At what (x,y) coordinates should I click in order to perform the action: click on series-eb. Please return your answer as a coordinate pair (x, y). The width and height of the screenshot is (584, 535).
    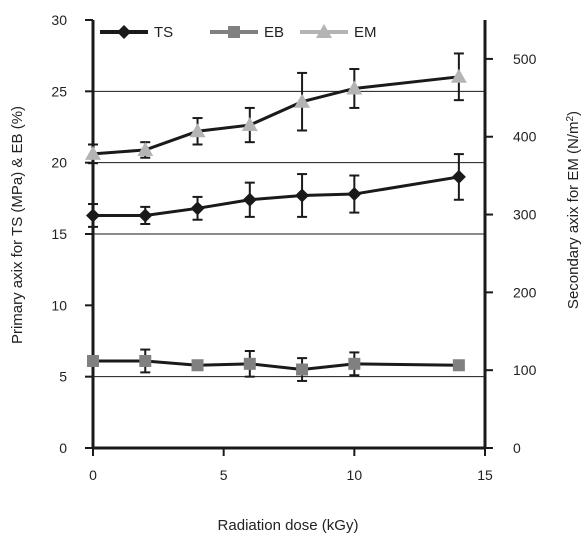
    Looking at the image, I should click on (276, 365).